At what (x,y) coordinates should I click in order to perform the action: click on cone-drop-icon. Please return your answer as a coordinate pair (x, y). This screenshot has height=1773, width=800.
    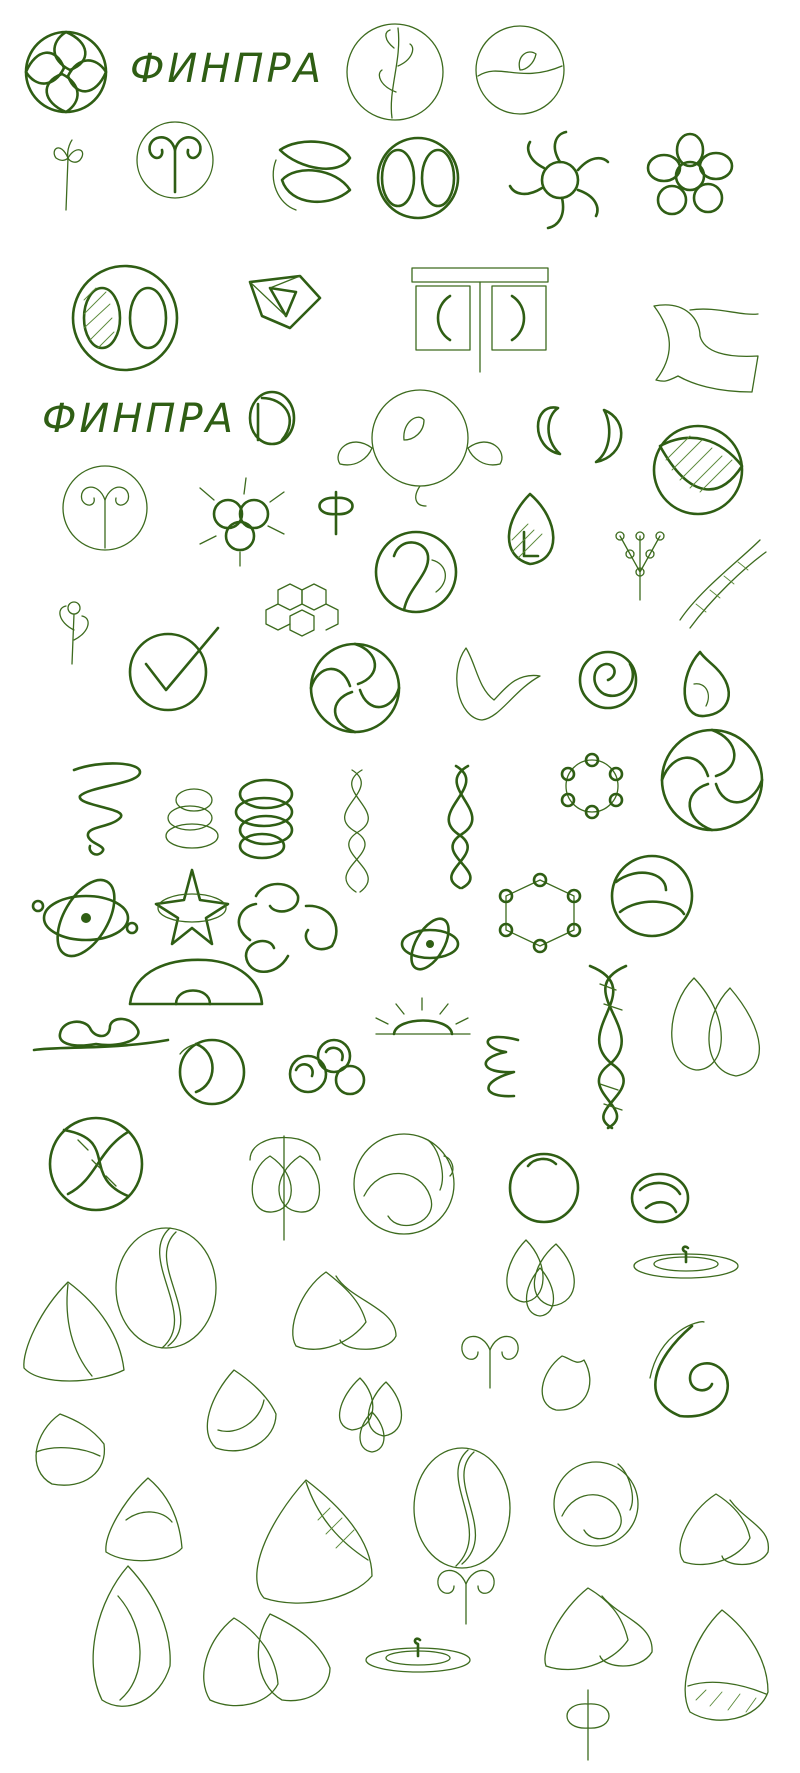
    Looking at the image, I should click on (74, 1331).